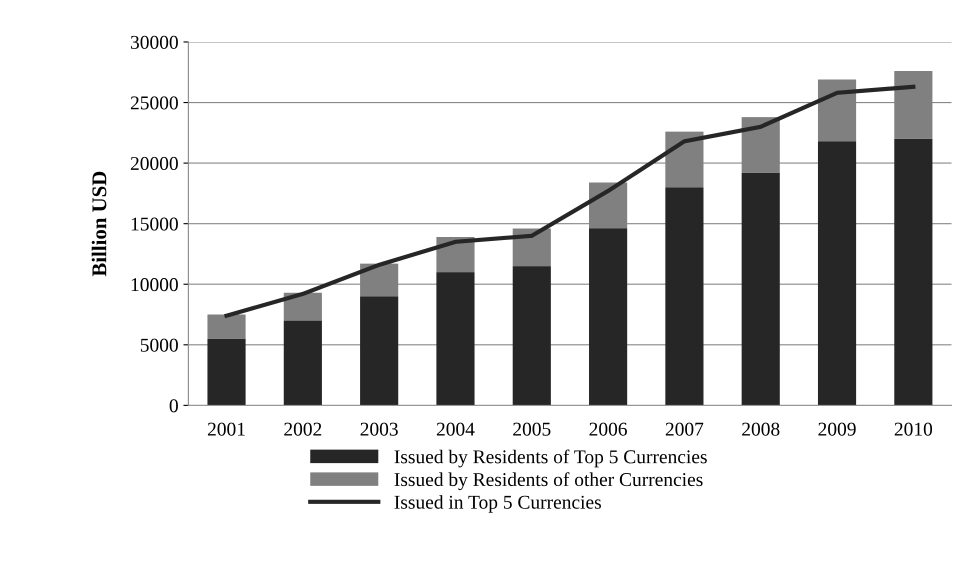 This screenshot has width=966, height=575. I want to click on x-tick-label: 2004, so click(455, 429).